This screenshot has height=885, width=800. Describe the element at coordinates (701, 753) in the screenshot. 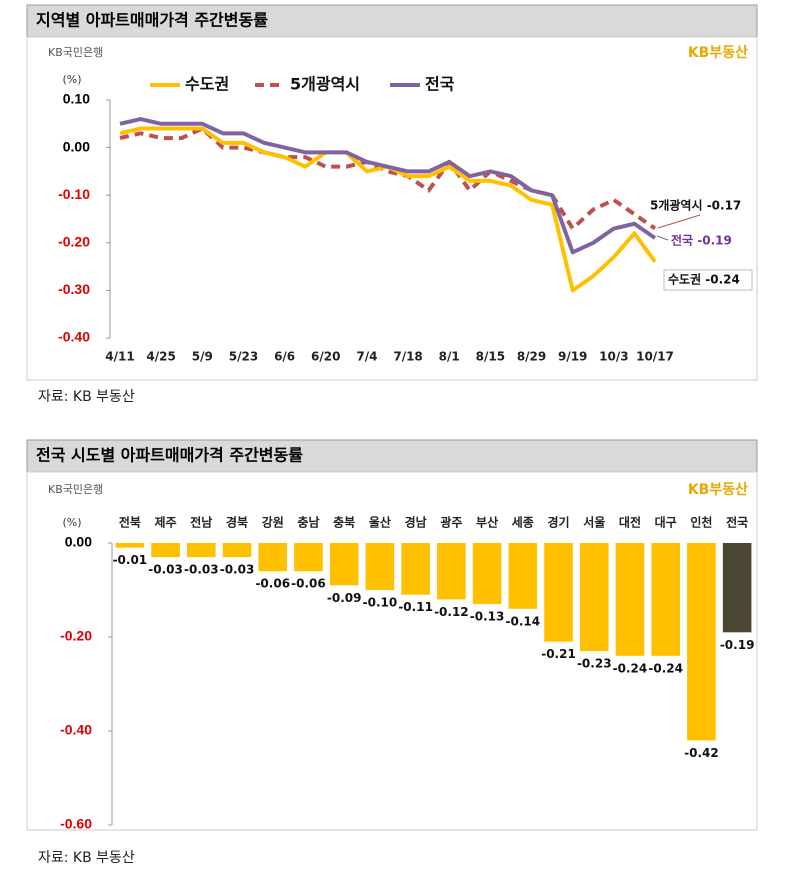

I see `value-label: -0.42` at that location.